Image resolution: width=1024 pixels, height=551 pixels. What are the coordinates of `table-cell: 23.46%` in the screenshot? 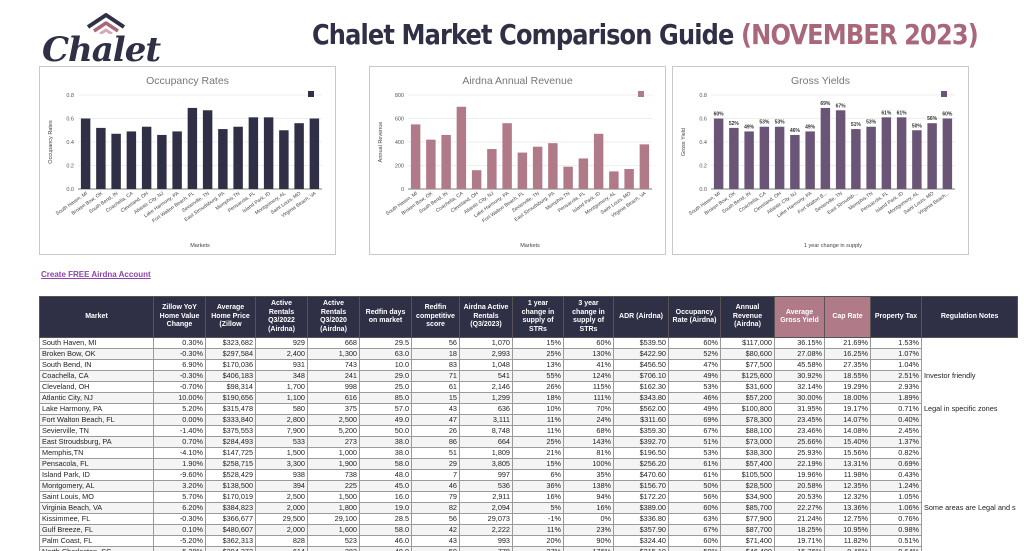 It's located at (799, 431).